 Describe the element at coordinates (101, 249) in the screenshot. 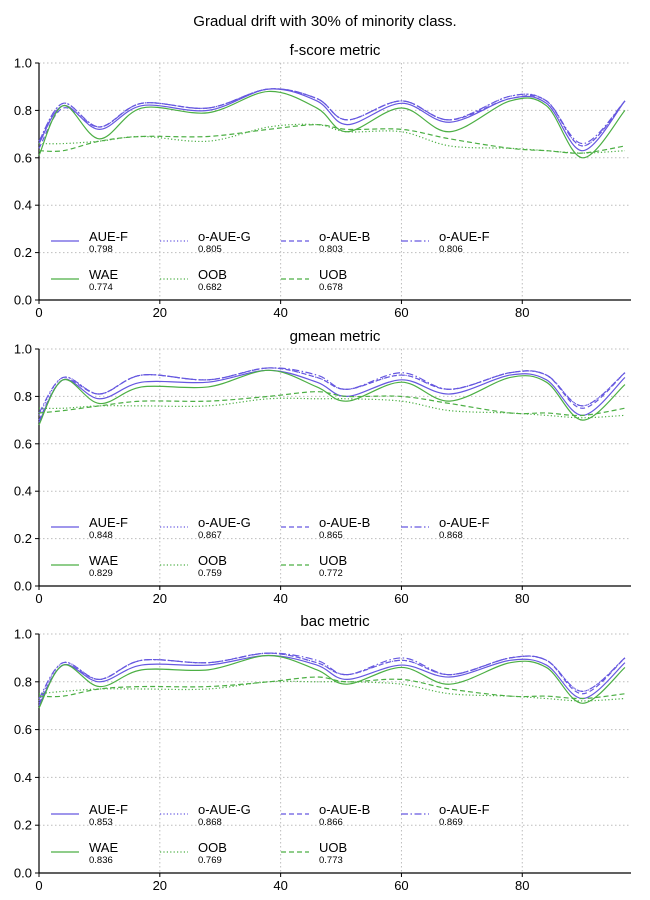

I see `legend-score: 0.798` at that location.